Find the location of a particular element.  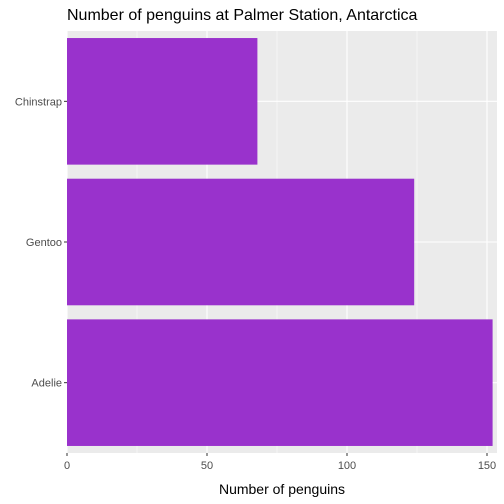

y-axis: Adelie Gentoo Chinstrap is located at coordinates (41, 243).